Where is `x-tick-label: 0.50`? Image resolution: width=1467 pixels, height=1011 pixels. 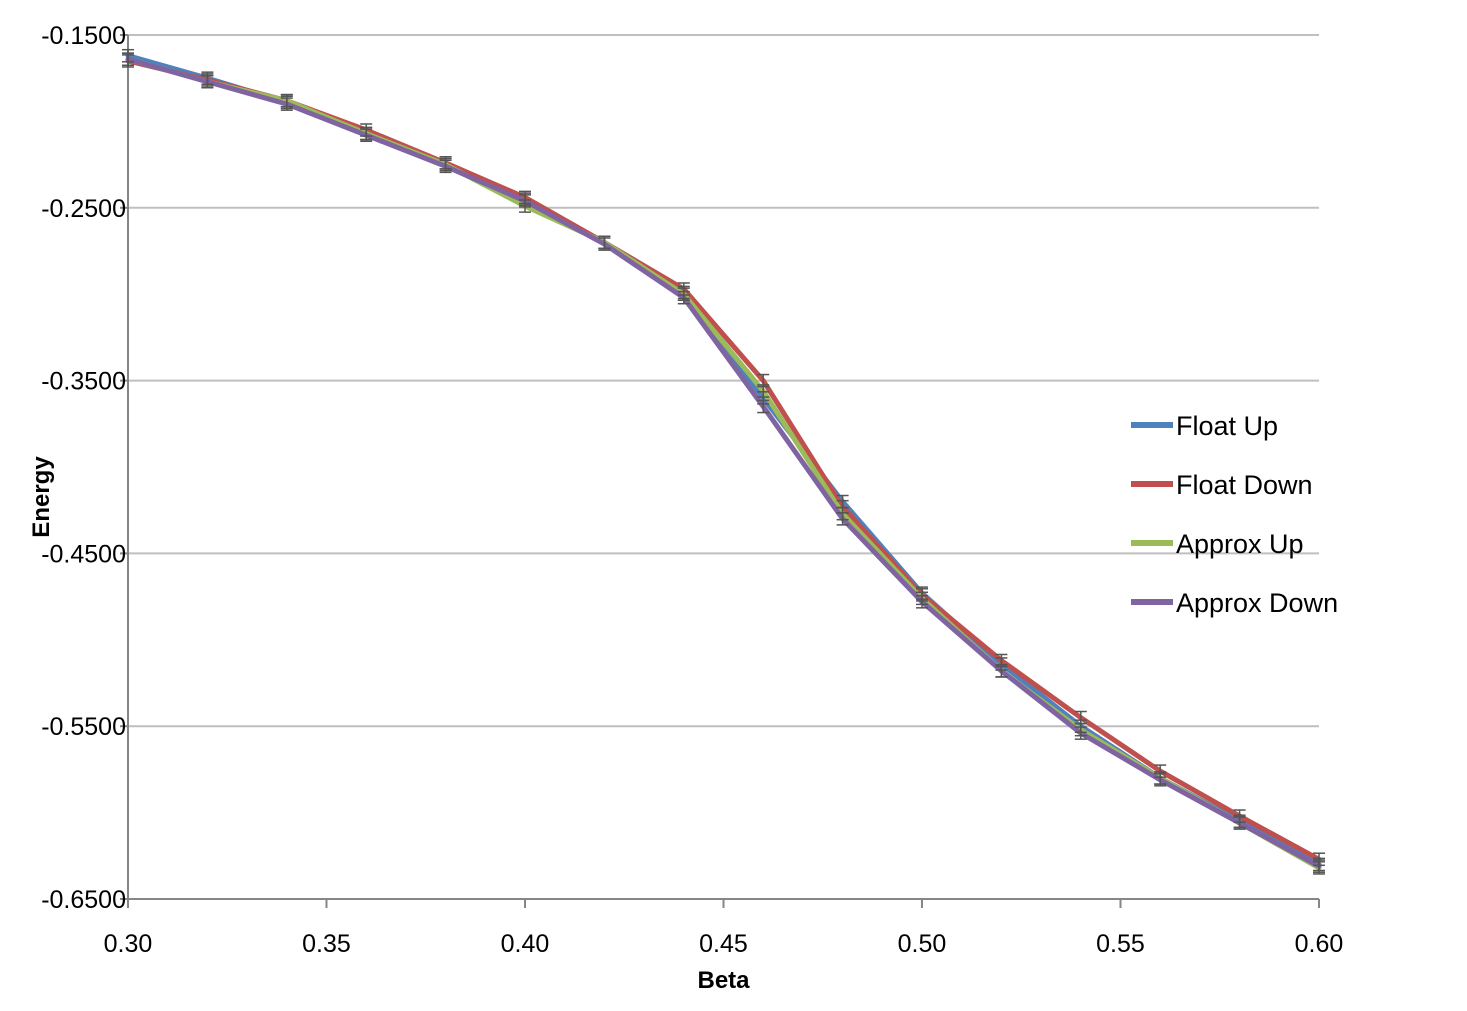 x-tick-label: 0.50 is located at coordinates (922, 944).